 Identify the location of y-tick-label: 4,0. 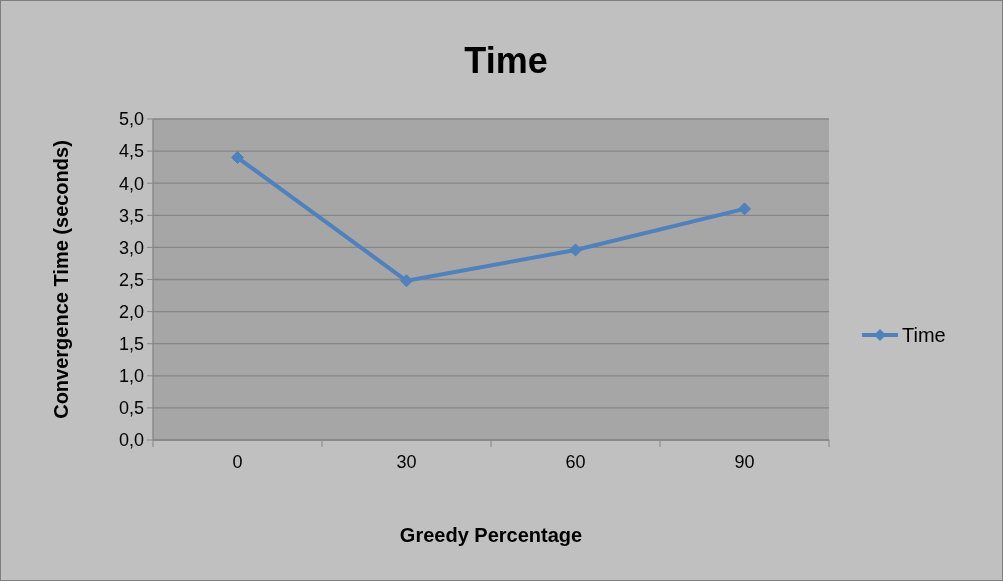
(131, 183).